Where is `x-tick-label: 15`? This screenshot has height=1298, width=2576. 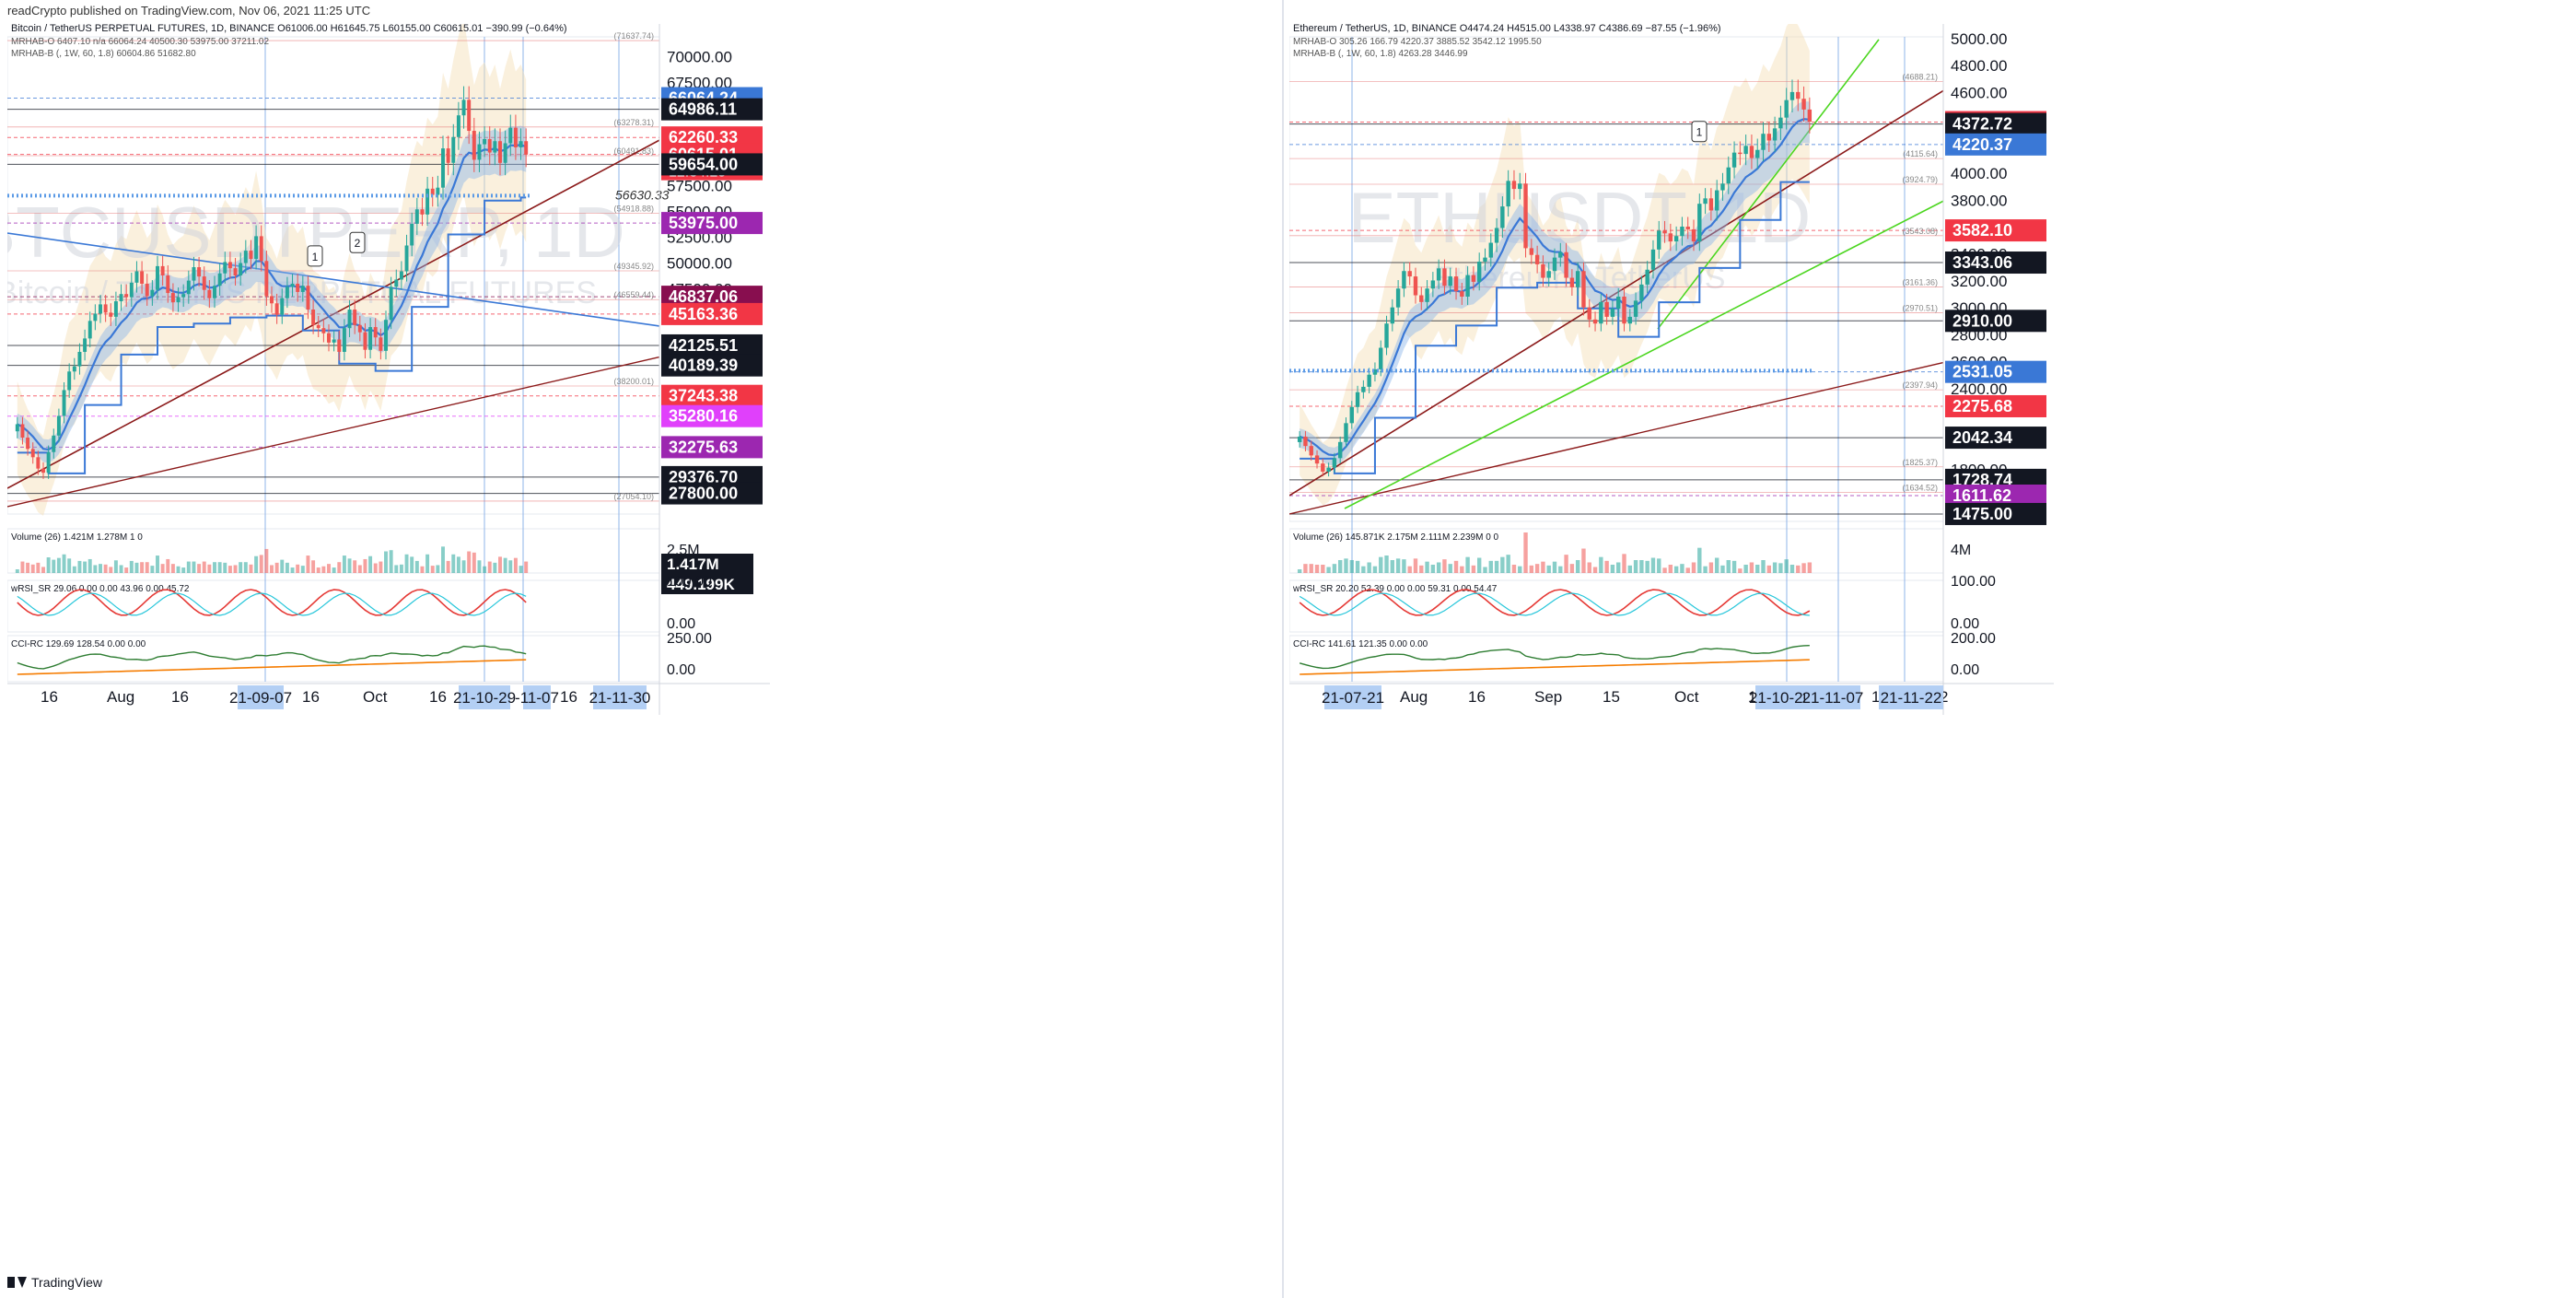
x-tick-label: 15 is located at coordinates (1611, 697).